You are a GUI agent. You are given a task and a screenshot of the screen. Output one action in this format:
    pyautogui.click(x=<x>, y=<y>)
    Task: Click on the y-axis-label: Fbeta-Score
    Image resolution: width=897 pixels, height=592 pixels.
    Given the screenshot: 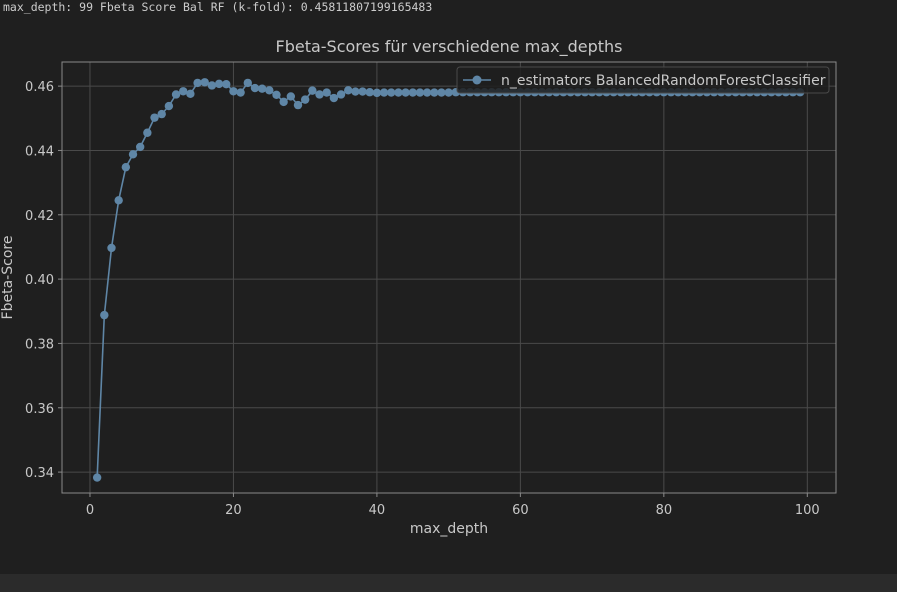 What is the action you would take?
    pyautogui.click(x=8, y=278)
    